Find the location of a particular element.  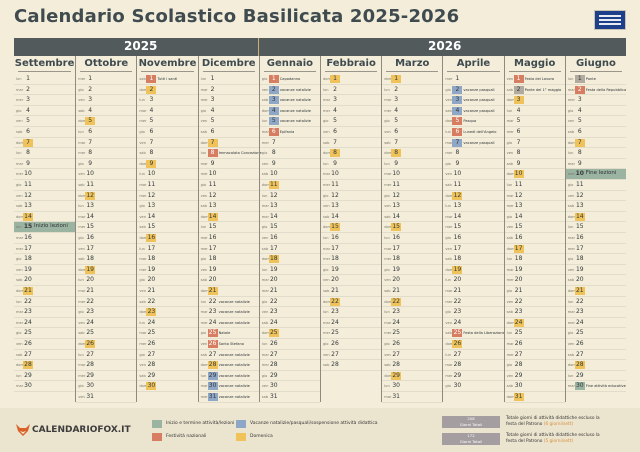

day-row: mar 28 is located at coordinates (473, 365).